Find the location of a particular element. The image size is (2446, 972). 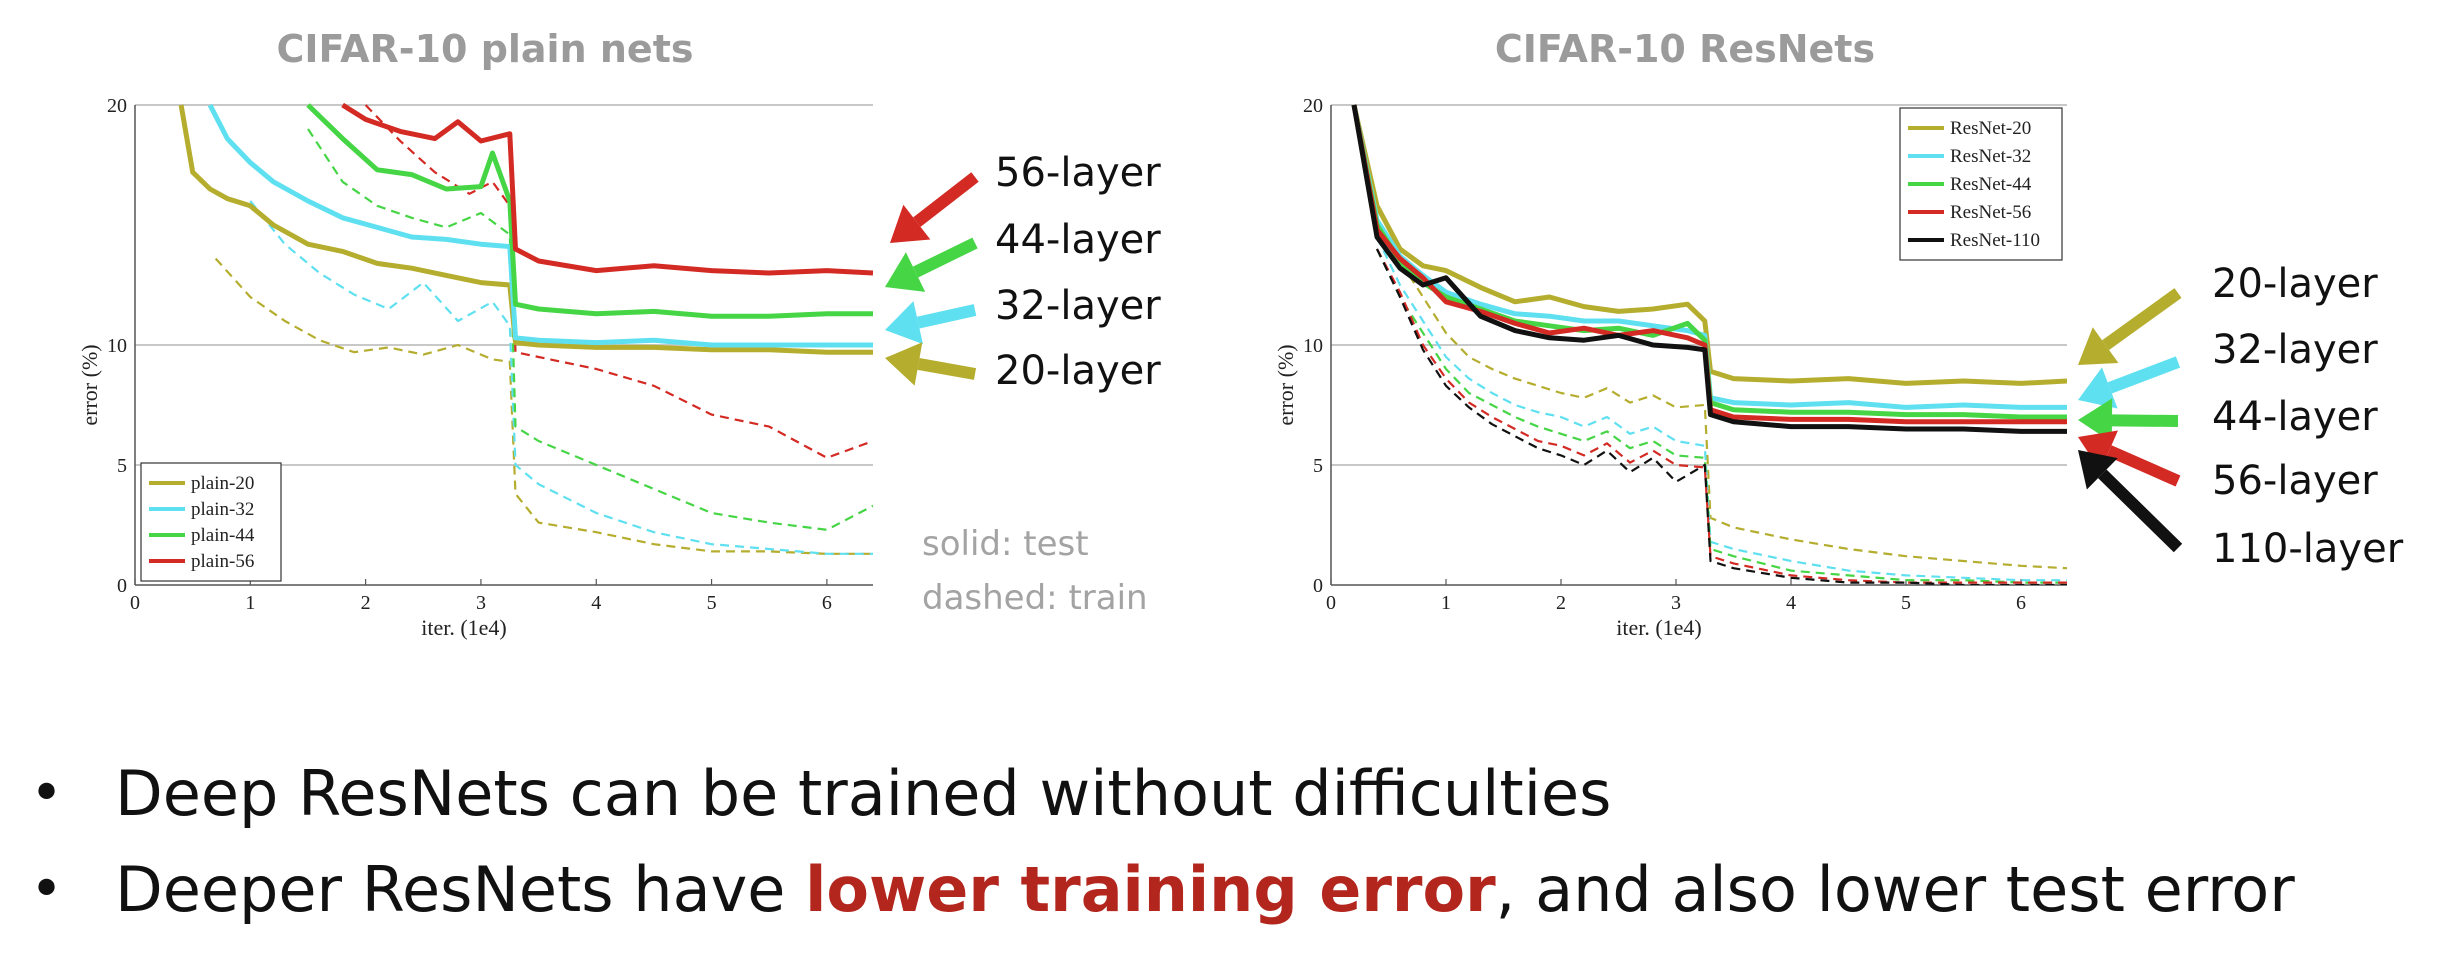

series-line-plain-56-train is located at coordinates (618, 281).